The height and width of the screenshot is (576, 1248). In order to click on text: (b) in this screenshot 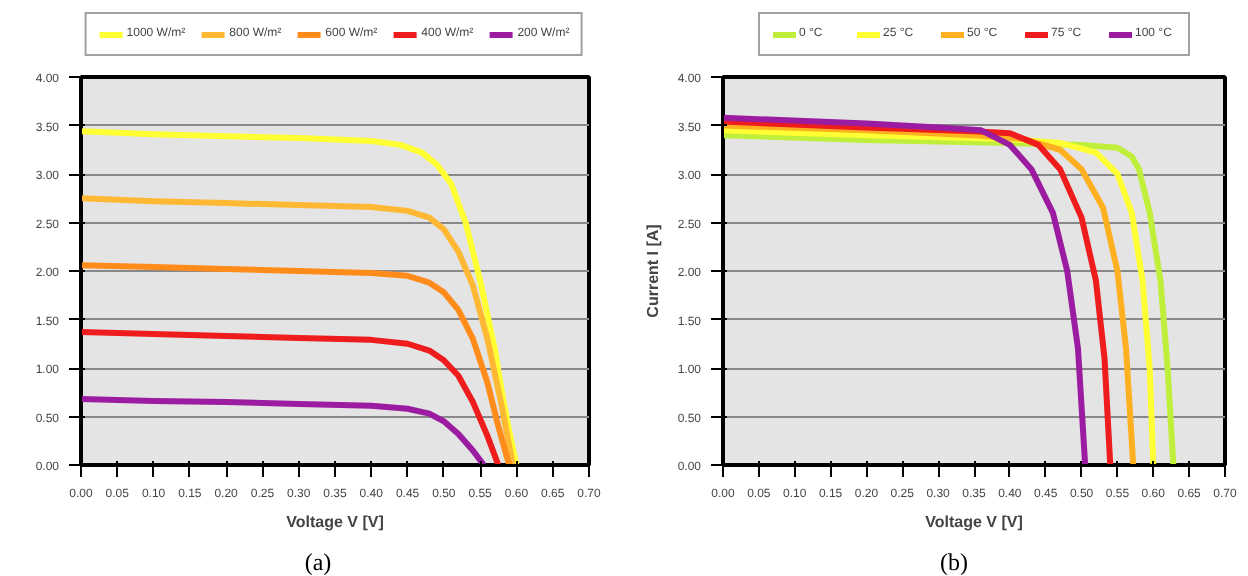, I will do `click(954, 561)`.